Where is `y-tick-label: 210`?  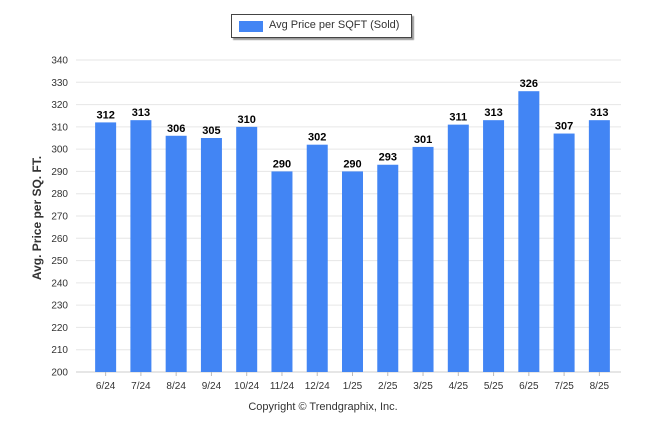
y-tick-label: 210 is located at coordinates (59, 350).